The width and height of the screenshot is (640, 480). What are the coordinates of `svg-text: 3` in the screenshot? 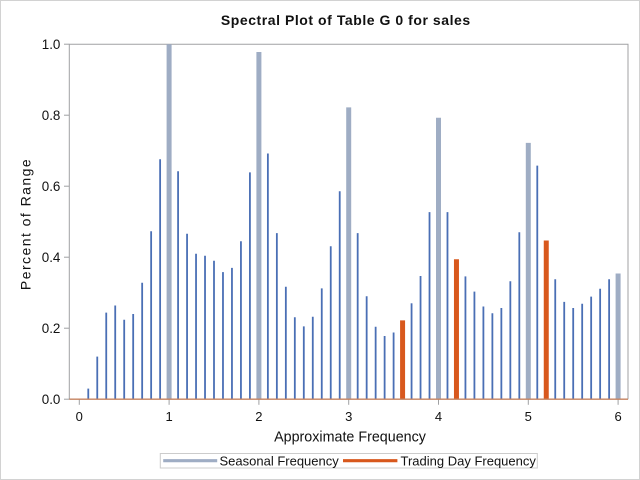 It's located at (348, 416).